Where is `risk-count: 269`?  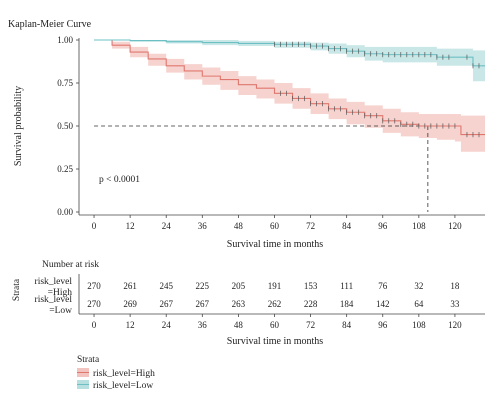 risk-count: 269 is located at coordinates (130, 304).